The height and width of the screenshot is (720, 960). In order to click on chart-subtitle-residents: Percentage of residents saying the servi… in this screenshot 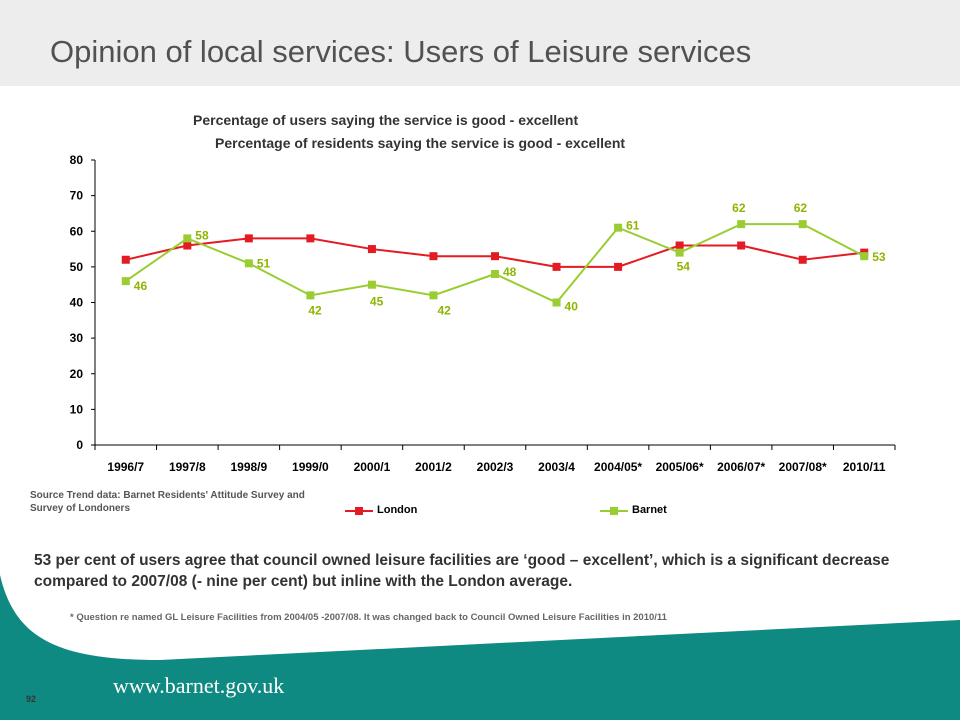, I will do `click(420, 143)`.